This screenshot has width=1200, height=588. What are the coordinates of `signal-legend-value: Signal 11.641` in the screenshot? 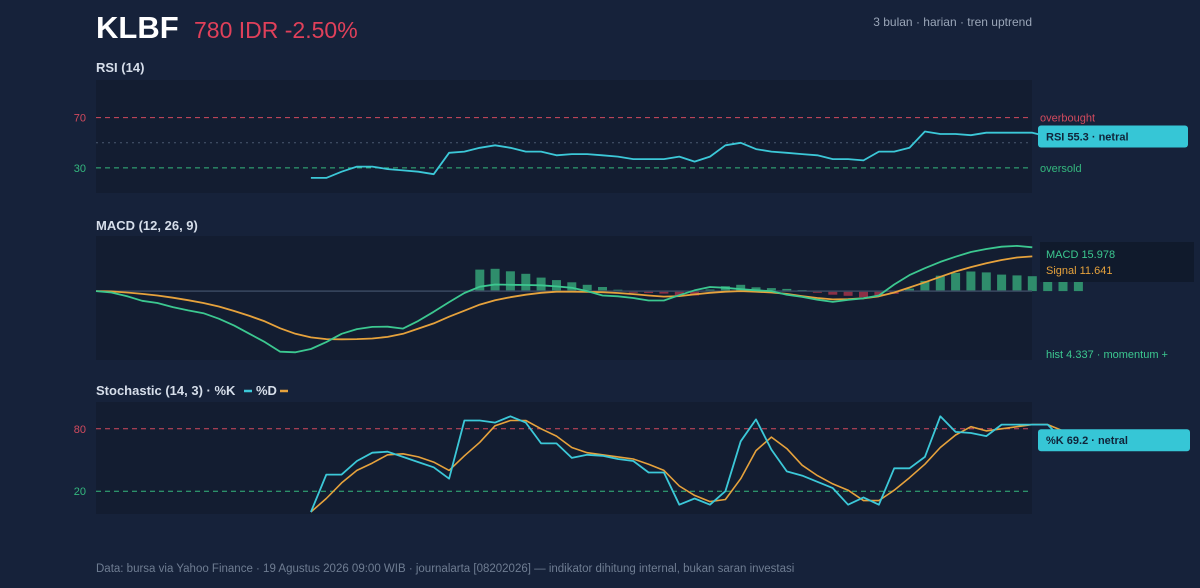 It's located at (1079, 271).